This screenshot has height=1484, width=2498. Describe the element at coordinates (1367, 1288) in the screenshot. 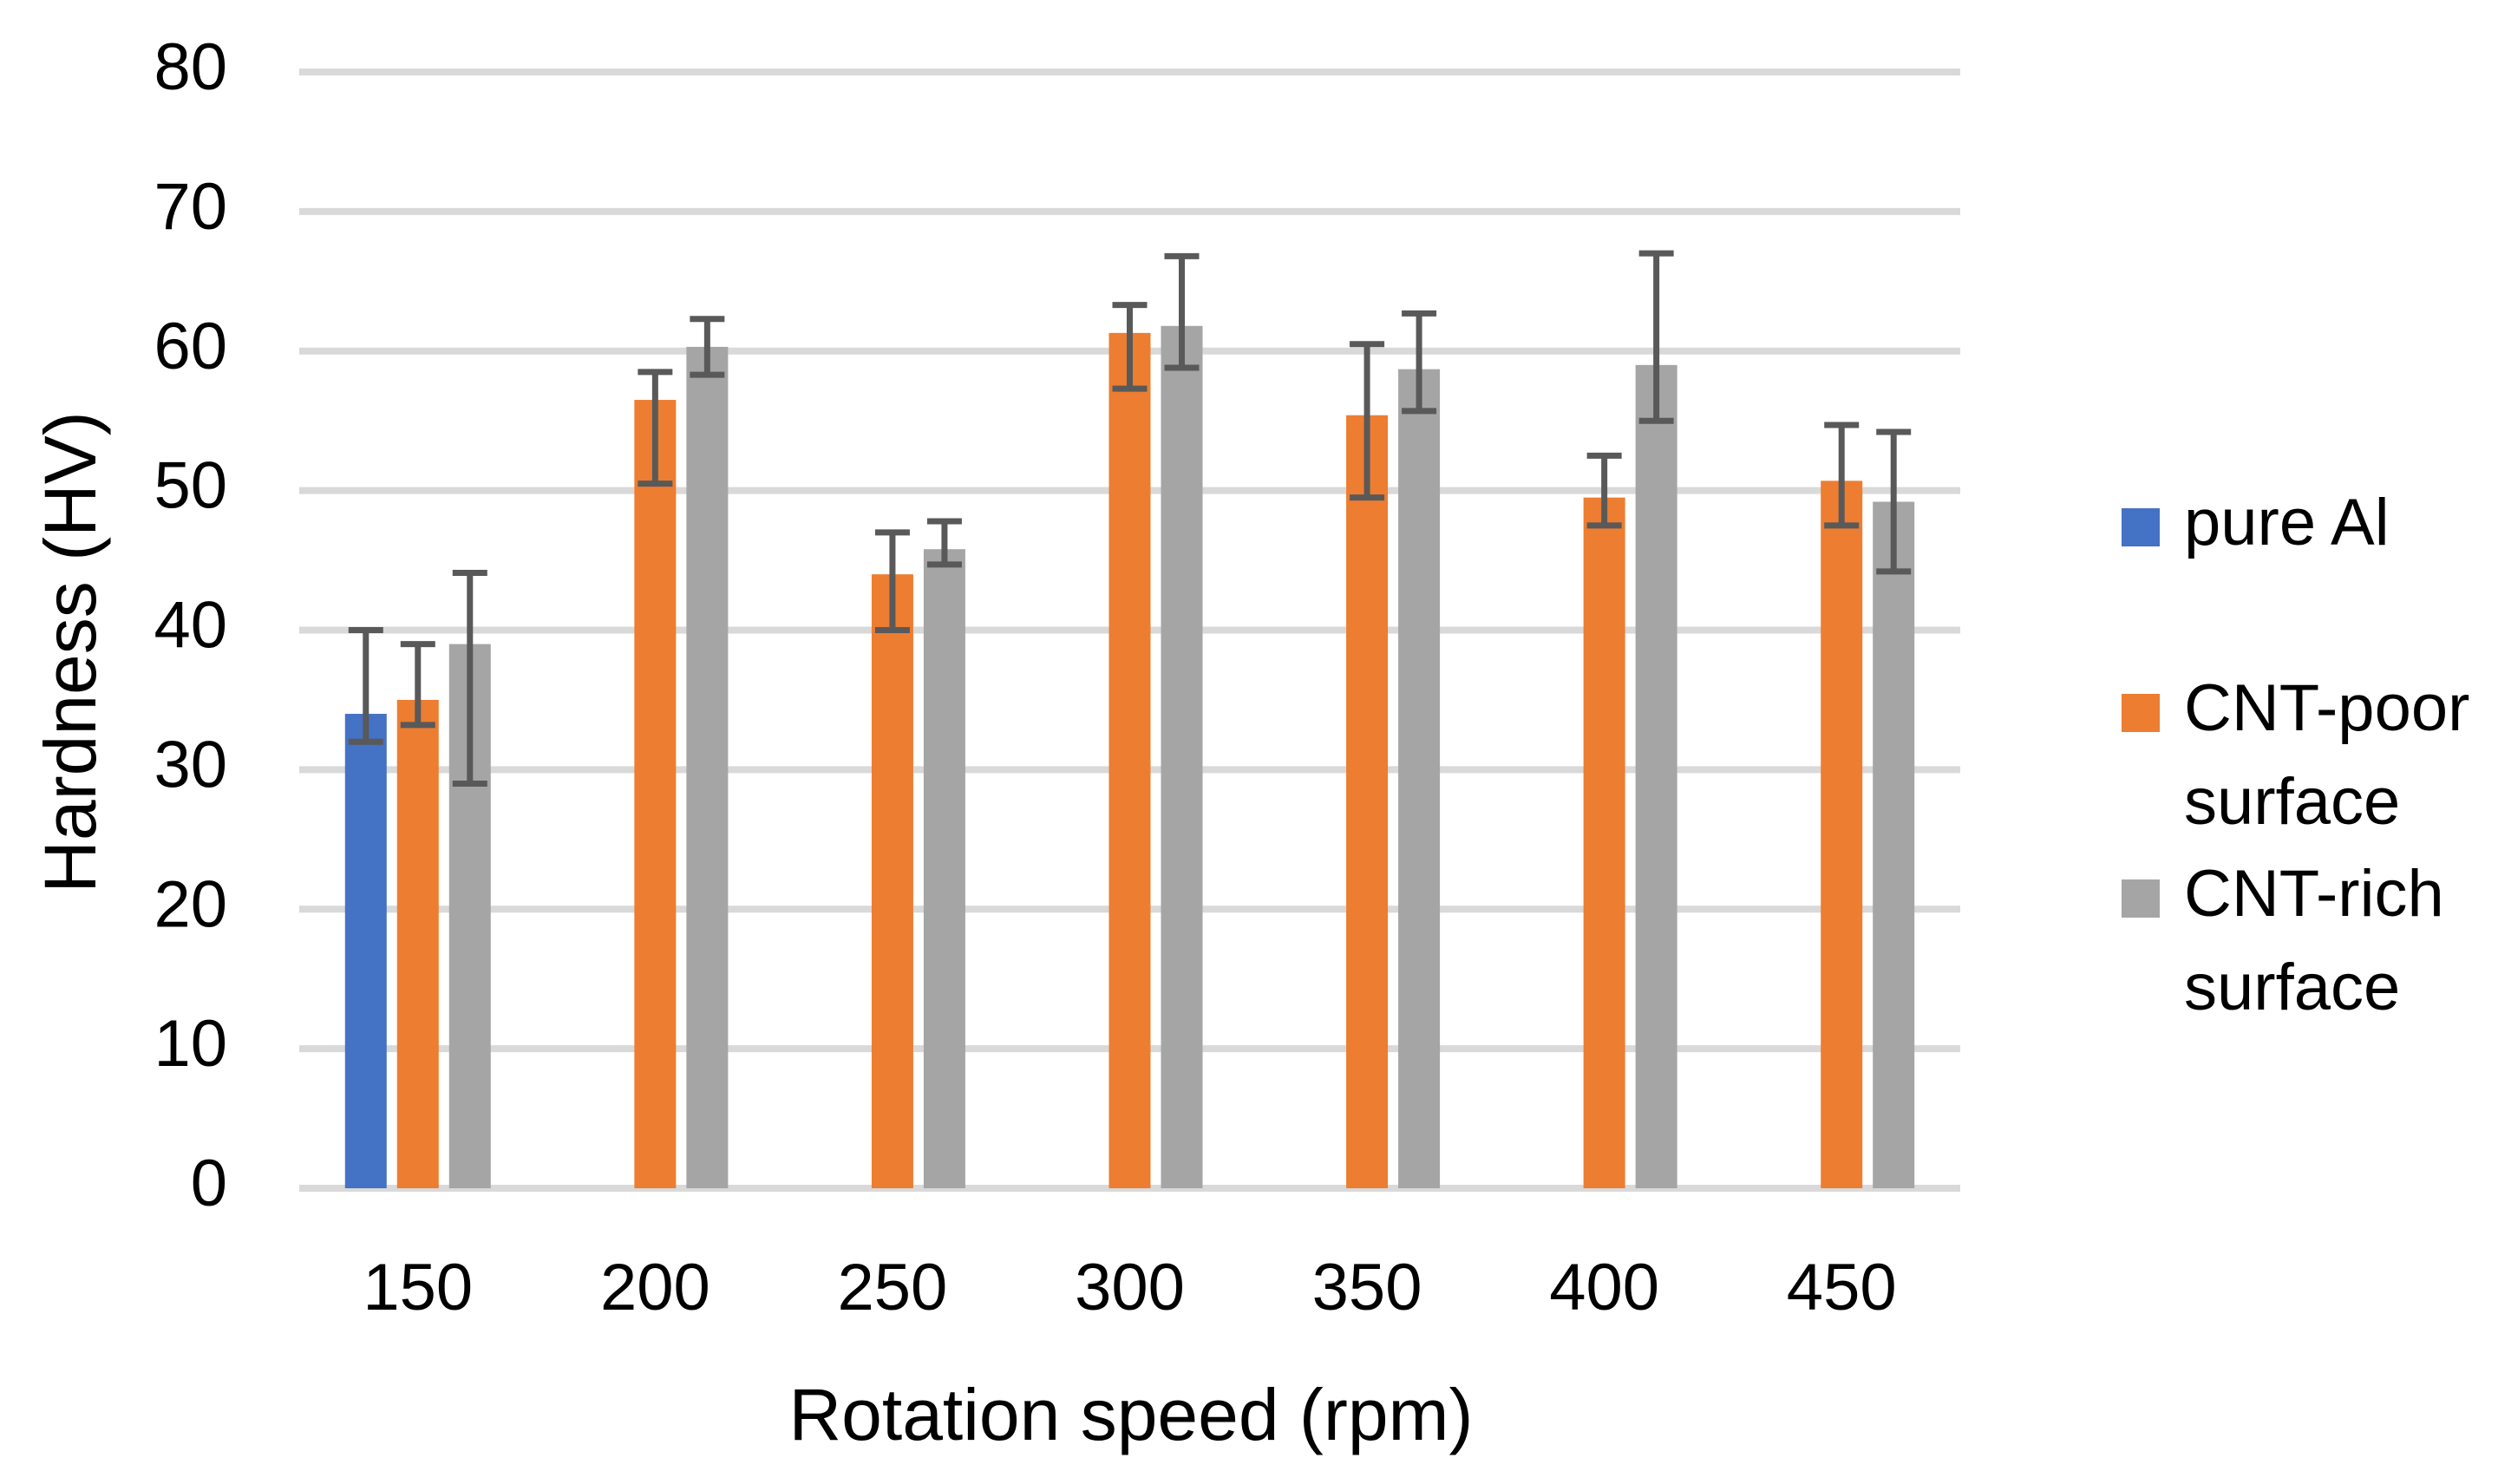

I see `x-tick-label: 350` at that location.